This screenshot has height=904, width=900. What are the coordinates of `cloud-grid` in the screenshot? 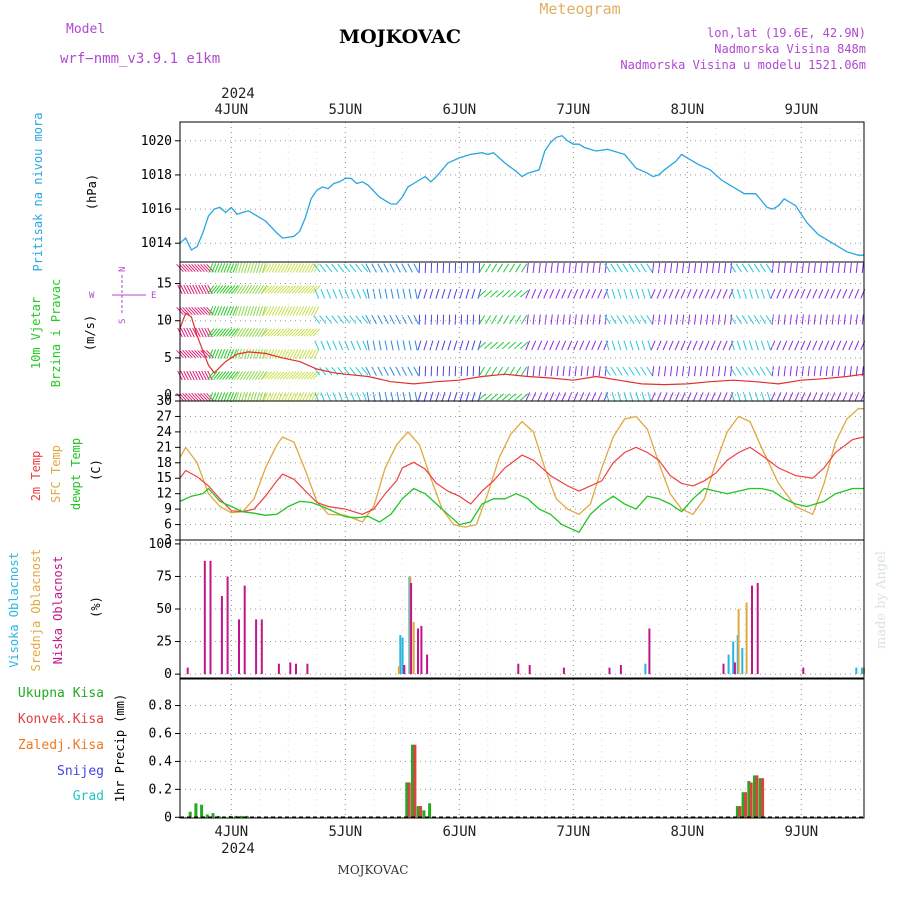 It's located at (522, 609).